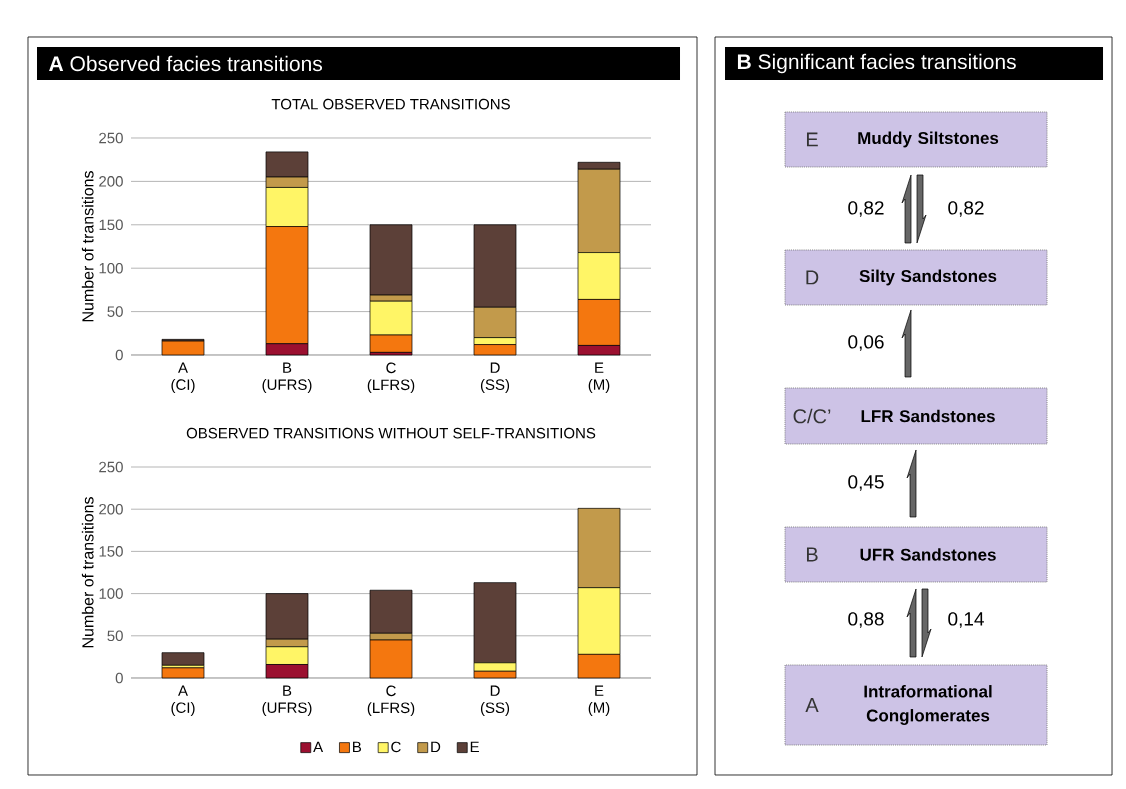 The width and height of the screenshot is (1126, 789). I want to click on text: A, so click(812, 705).